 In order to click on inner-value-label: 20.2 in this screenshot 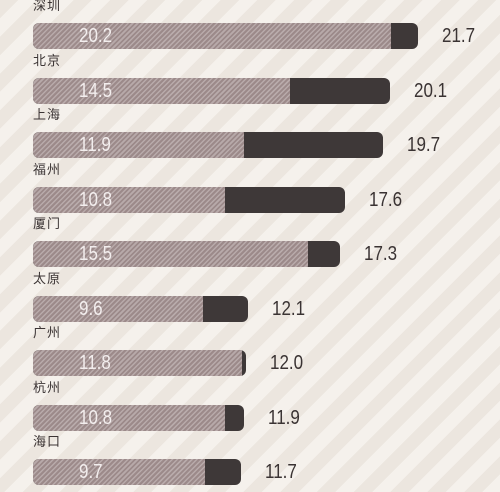, I will do `click(96, 36)`.